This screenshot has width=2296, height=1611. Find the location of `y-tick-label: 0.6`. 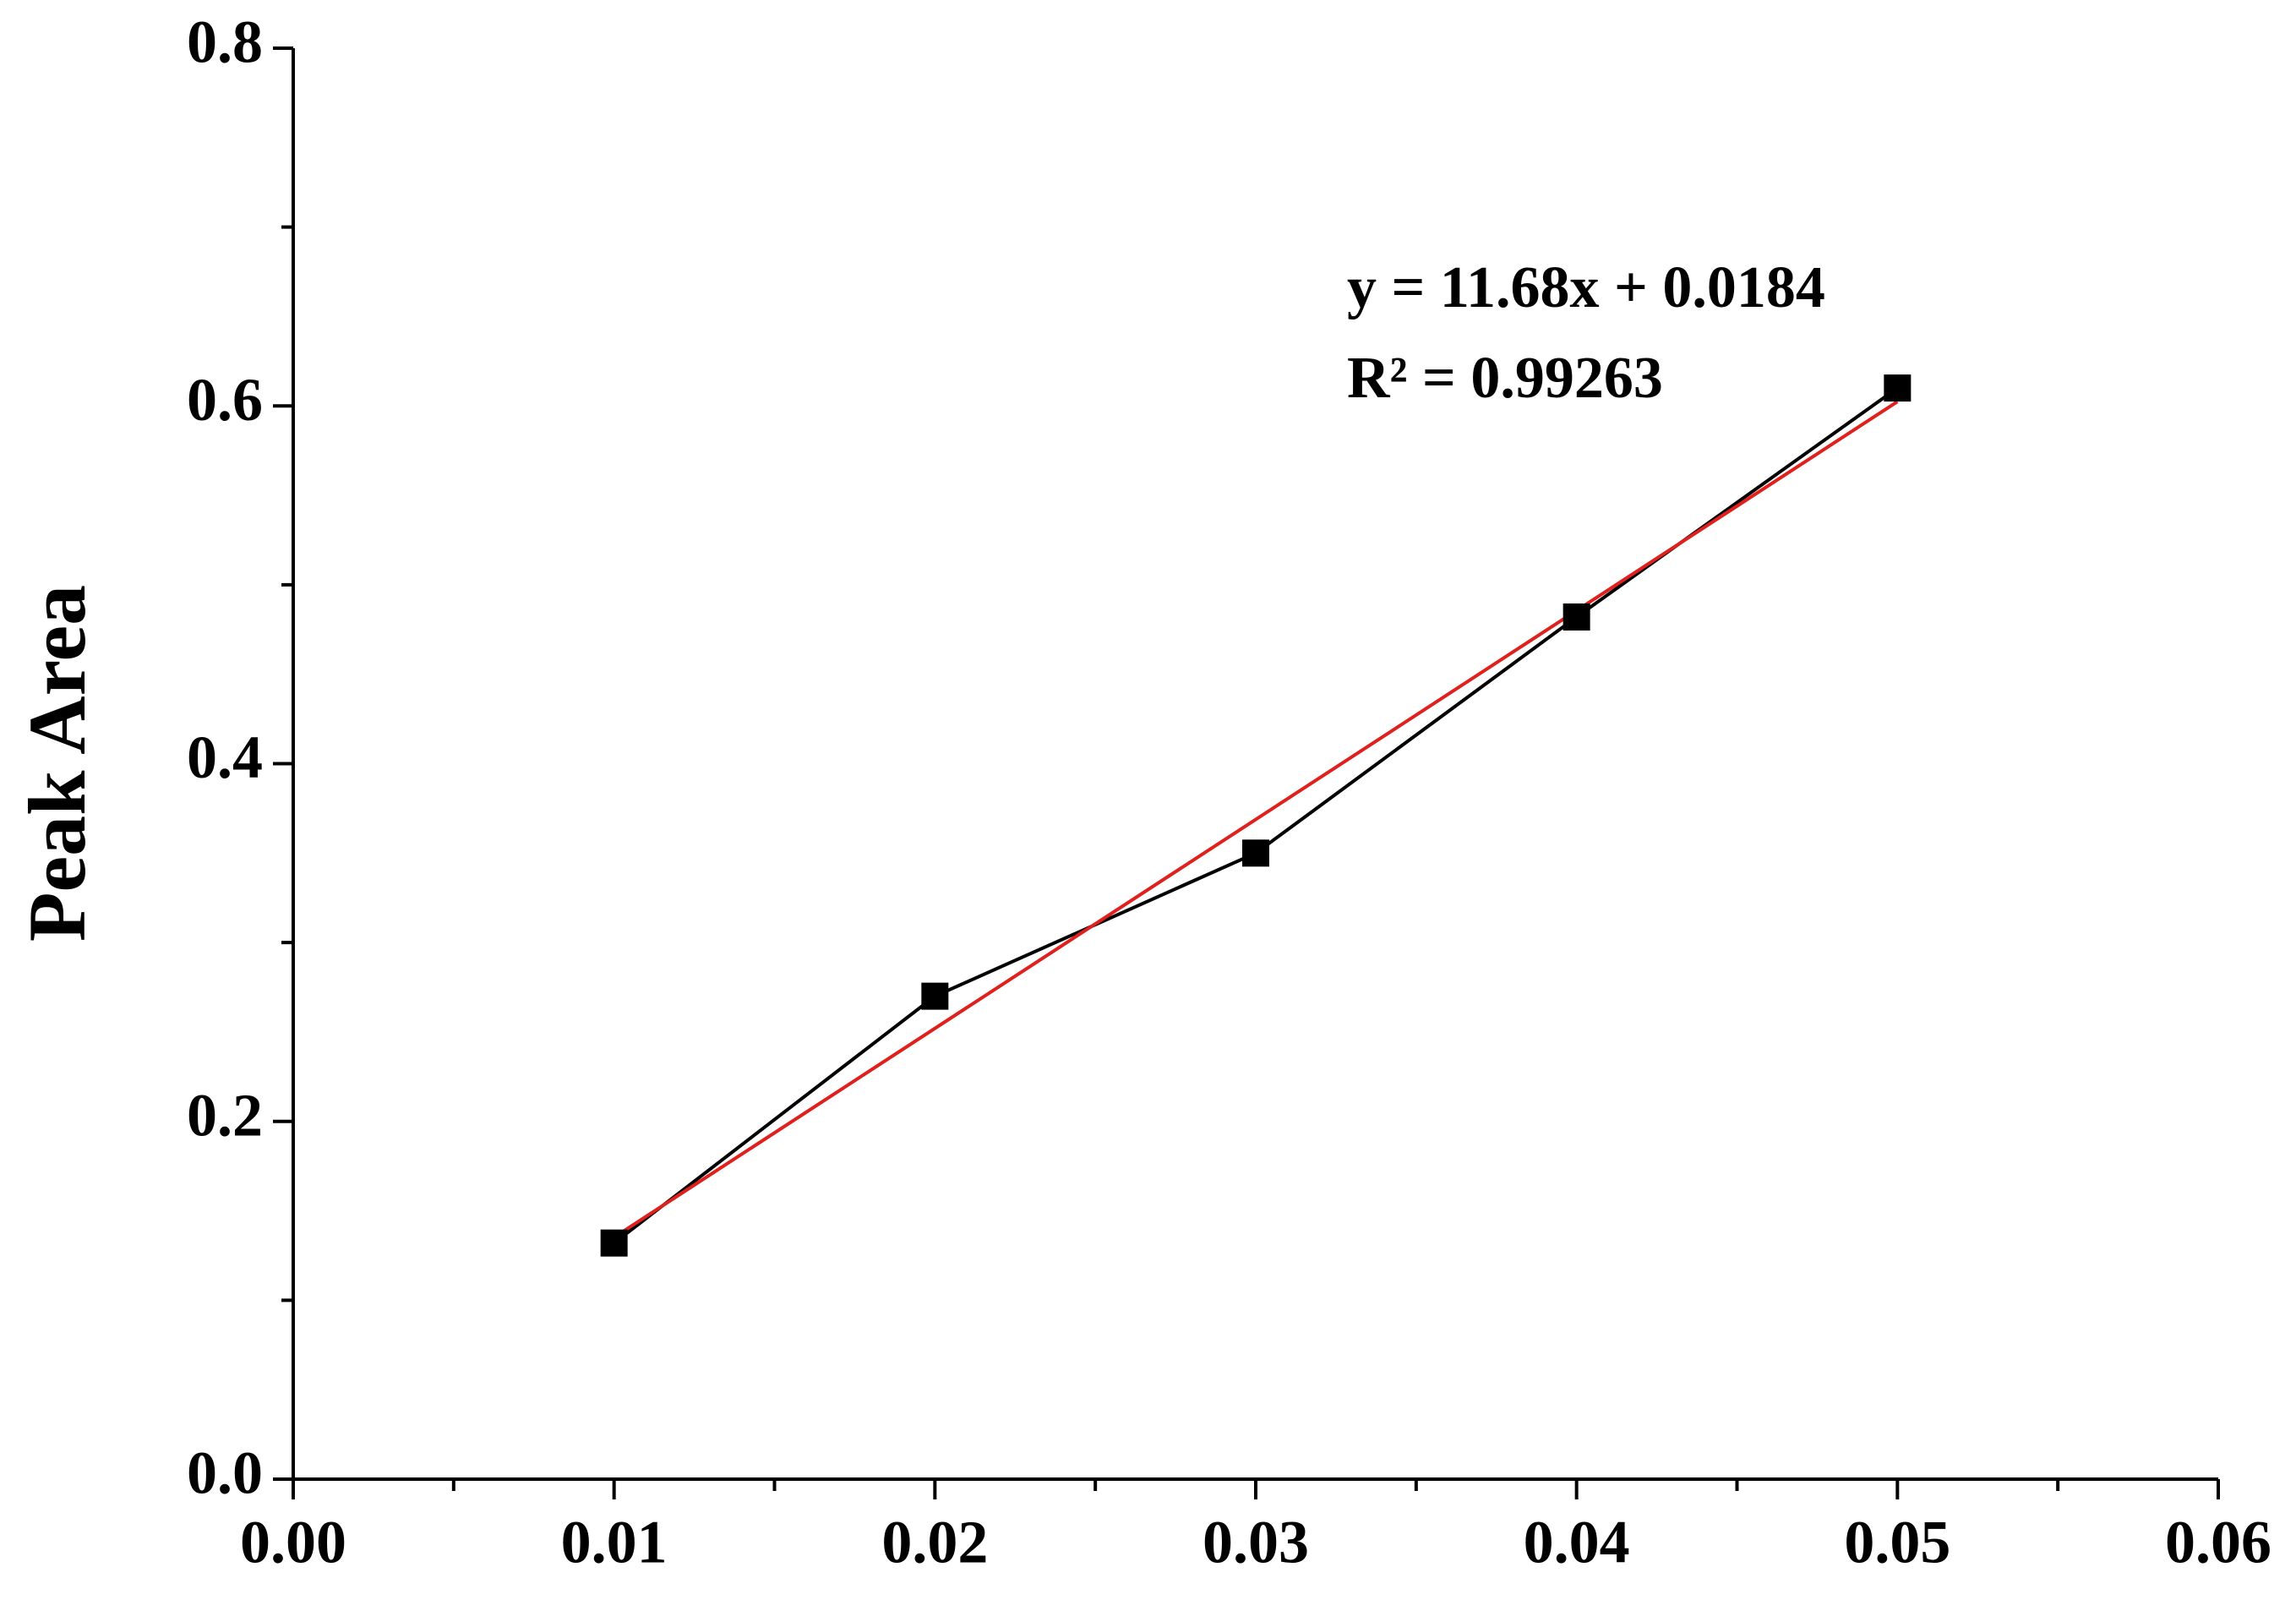

y-tick-label: 0.6 is located at coordinates (225, 400).